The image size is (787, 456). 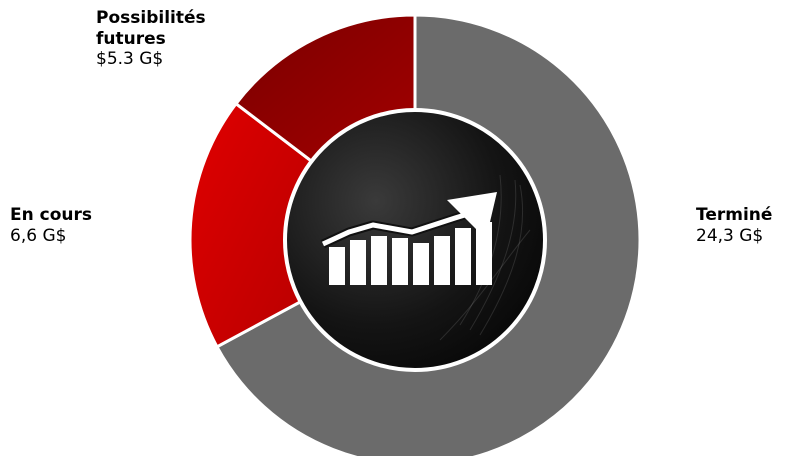 I want to click on label-possibilites-futures: Possibilités futures $5.3 G$, so click(x=166, y=39).